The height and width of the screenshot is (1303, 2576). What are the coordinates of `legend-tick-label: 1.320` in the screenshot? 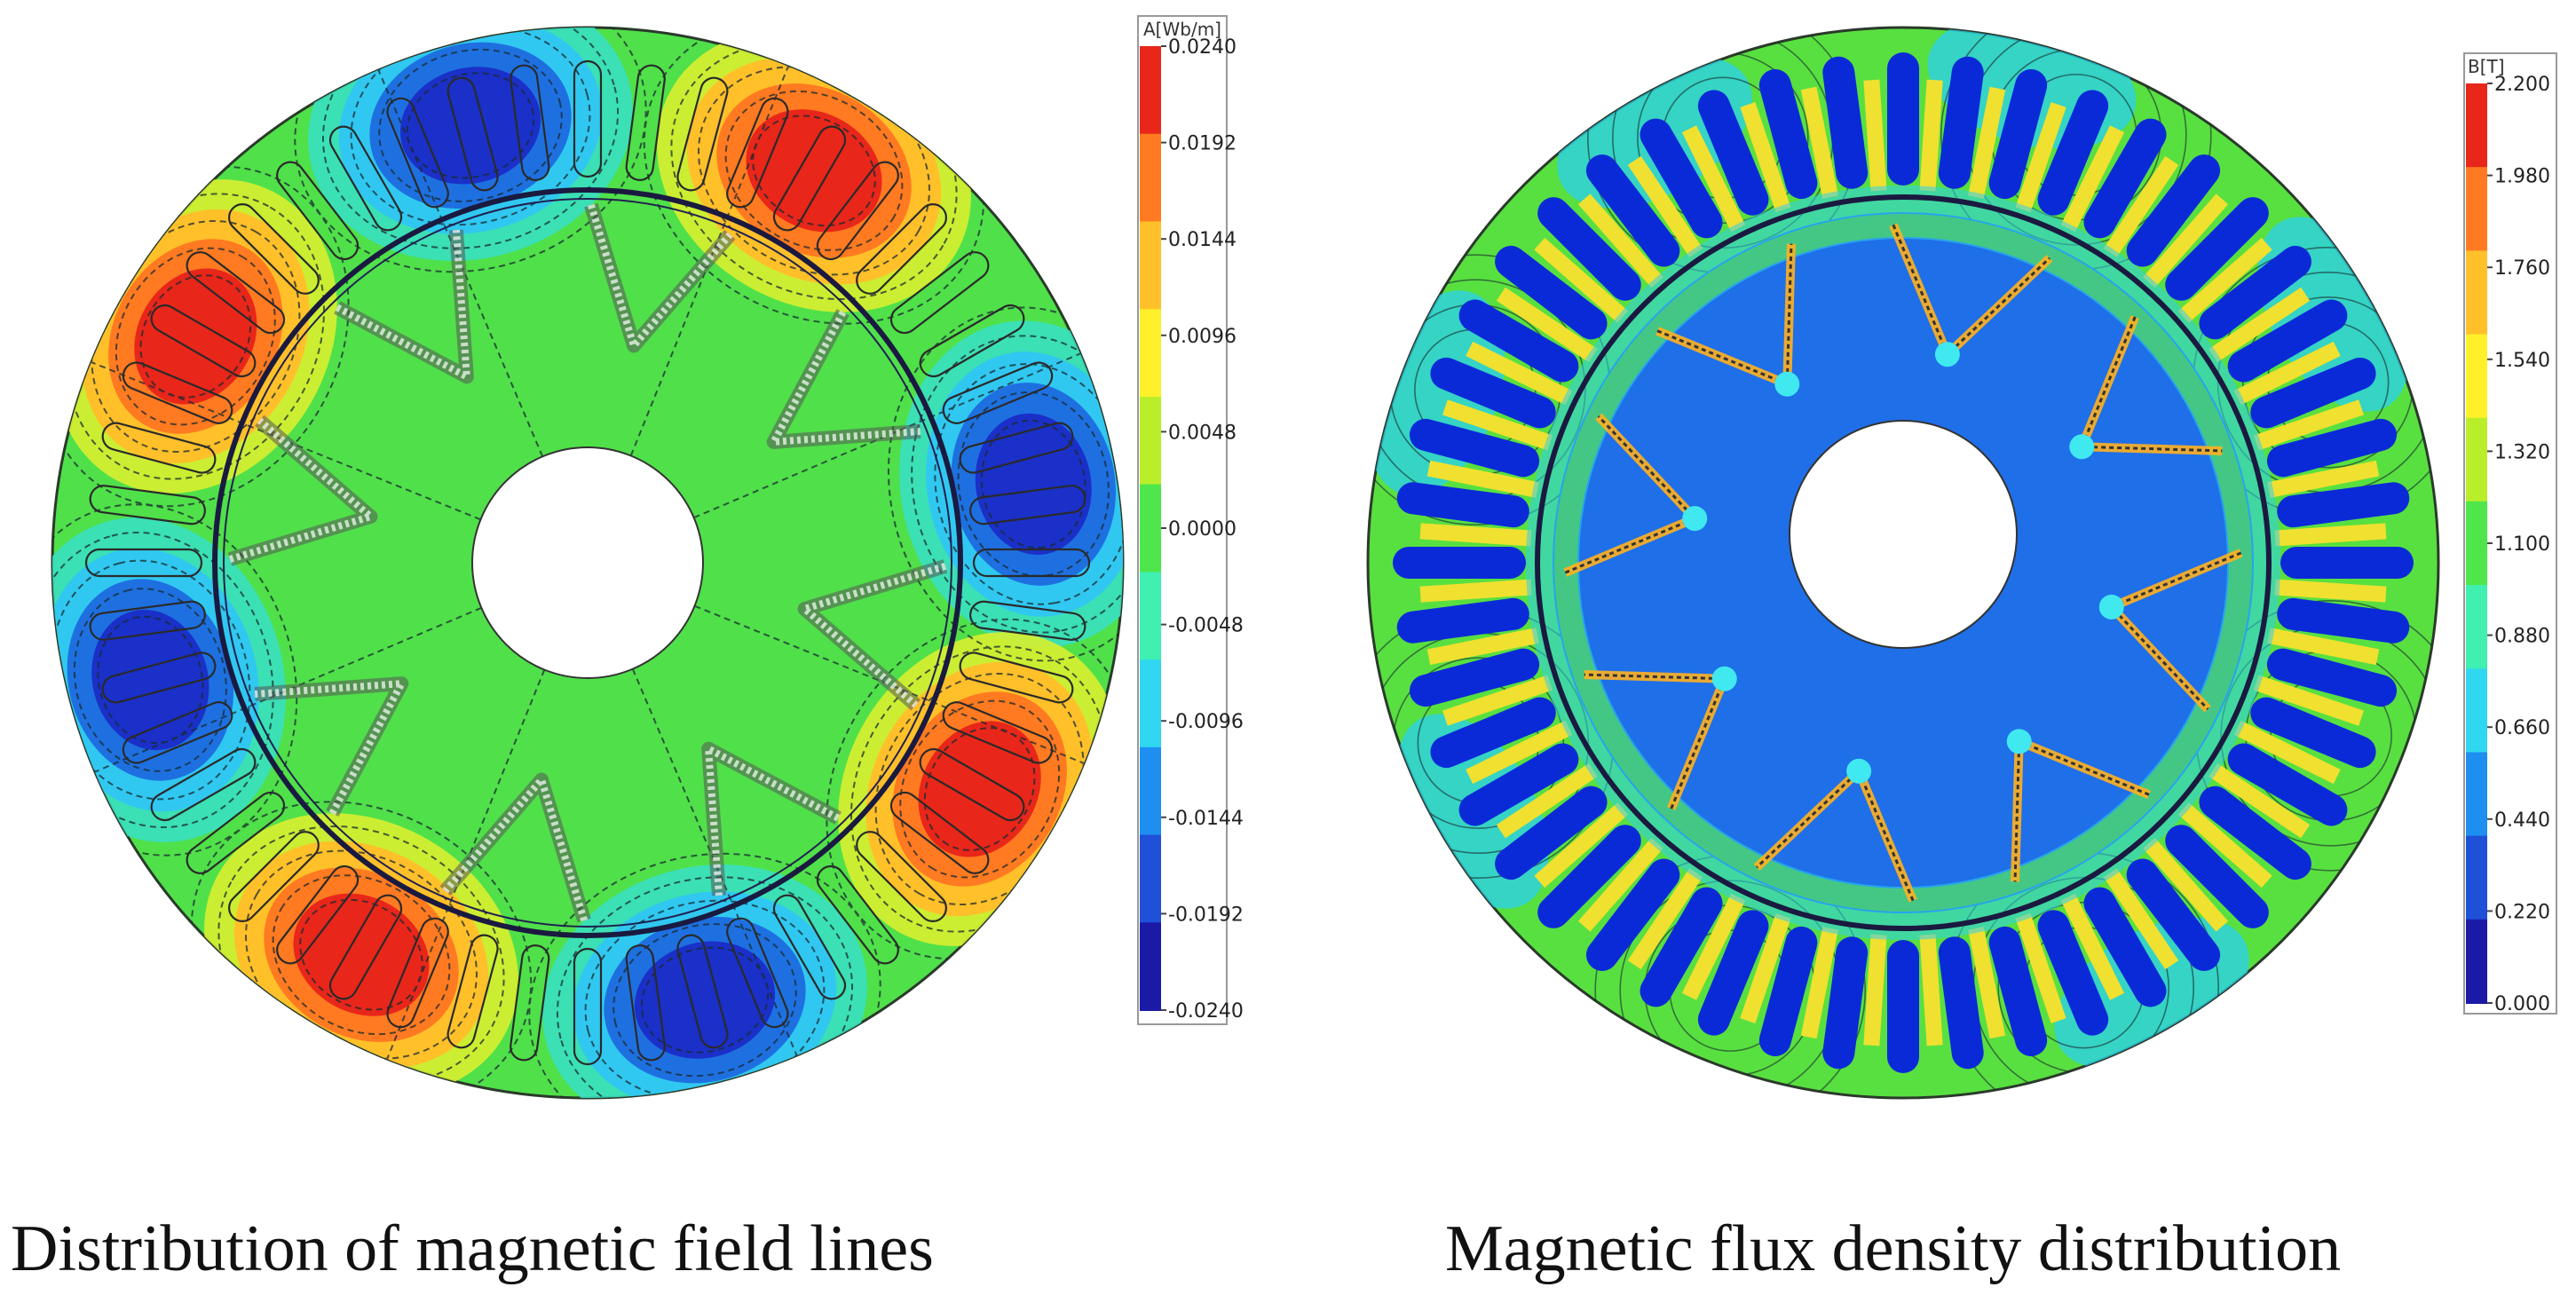 It's located at (2522, 452).